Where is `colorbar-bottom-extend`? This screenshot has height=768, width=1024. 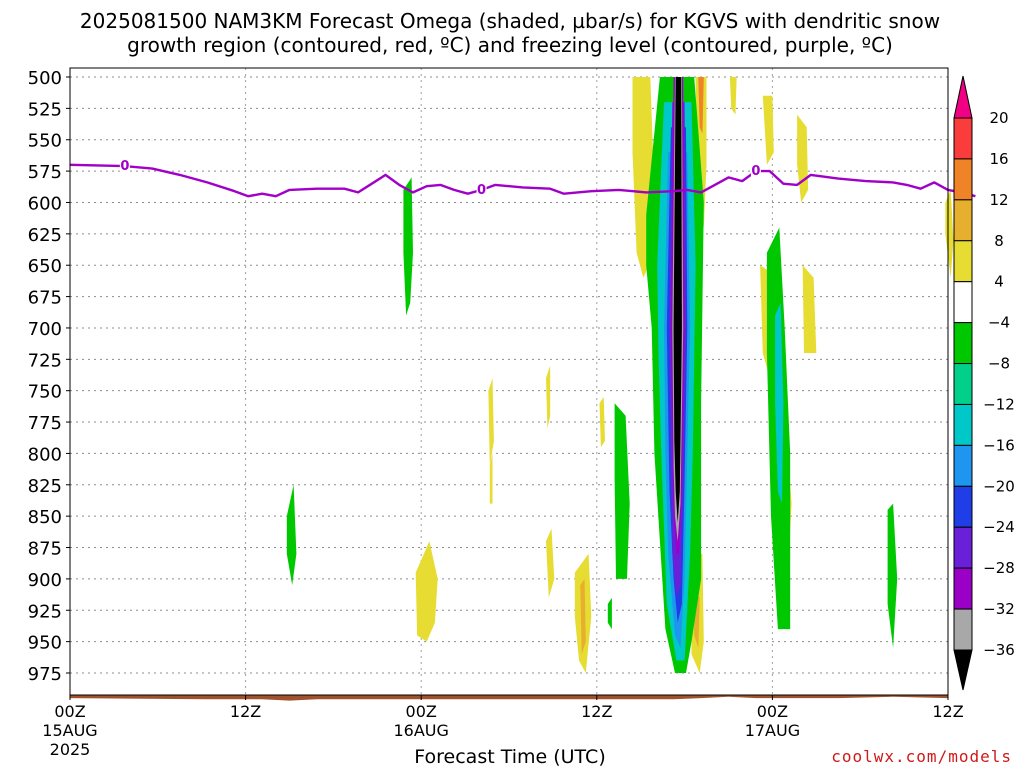 colorbar-bottom-extend is located at coordinates (963, 670).